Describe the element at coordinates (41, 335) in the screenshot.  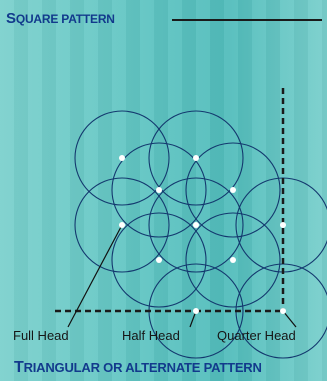
I see `full-head-label: Full Head` at that location.